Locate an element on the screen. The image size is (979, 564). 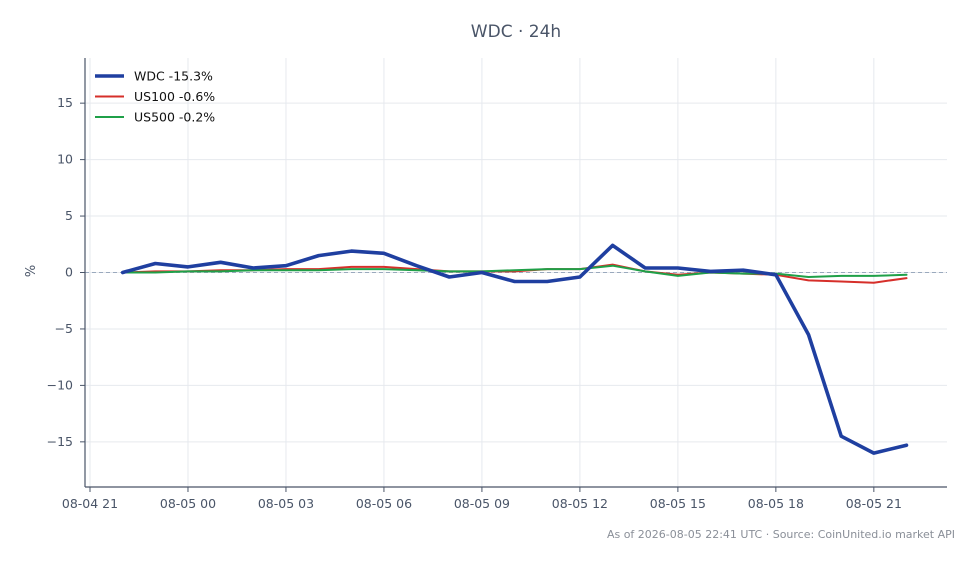
y-tick-label: 0 is located at coordinates (69, 272).